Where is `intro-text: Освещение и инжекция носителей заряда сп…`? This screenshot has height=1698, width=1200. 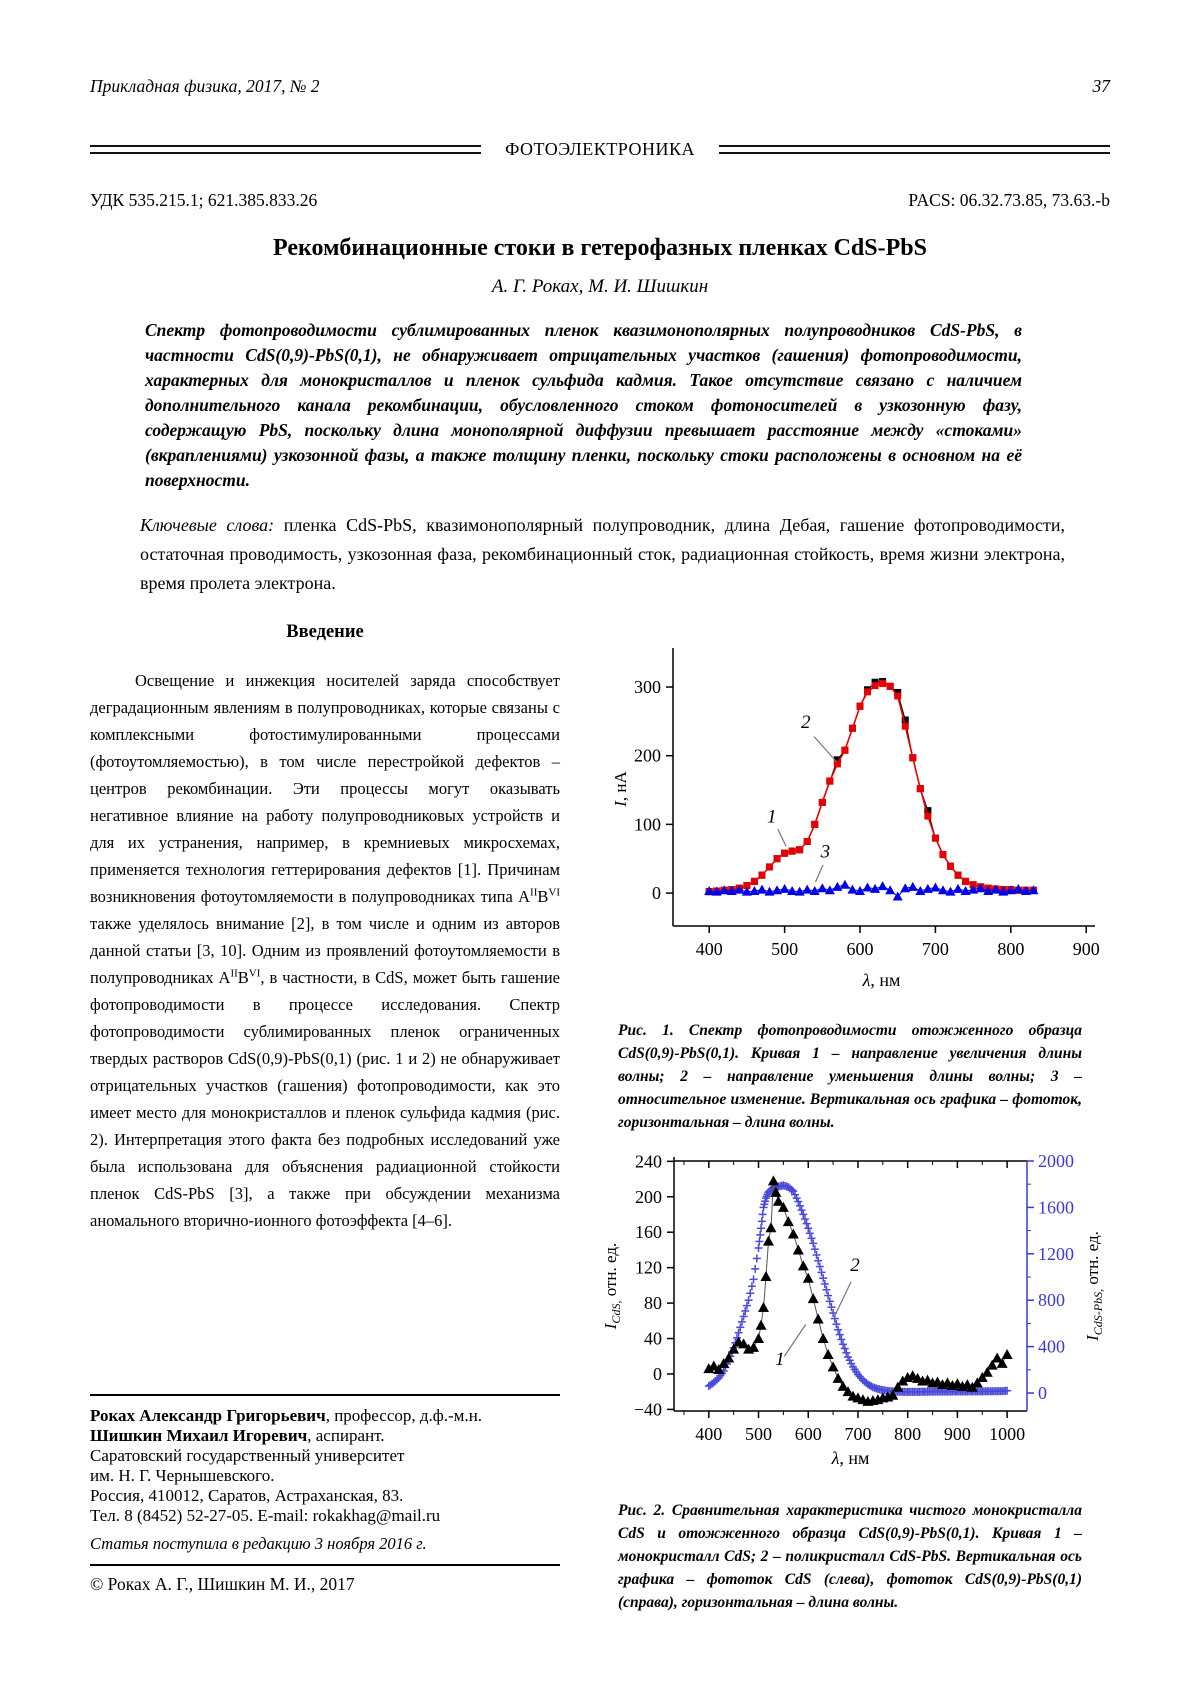
intro-text: Освещение и инжекция носителей заряда сп… is located at coordinates (325, 788).